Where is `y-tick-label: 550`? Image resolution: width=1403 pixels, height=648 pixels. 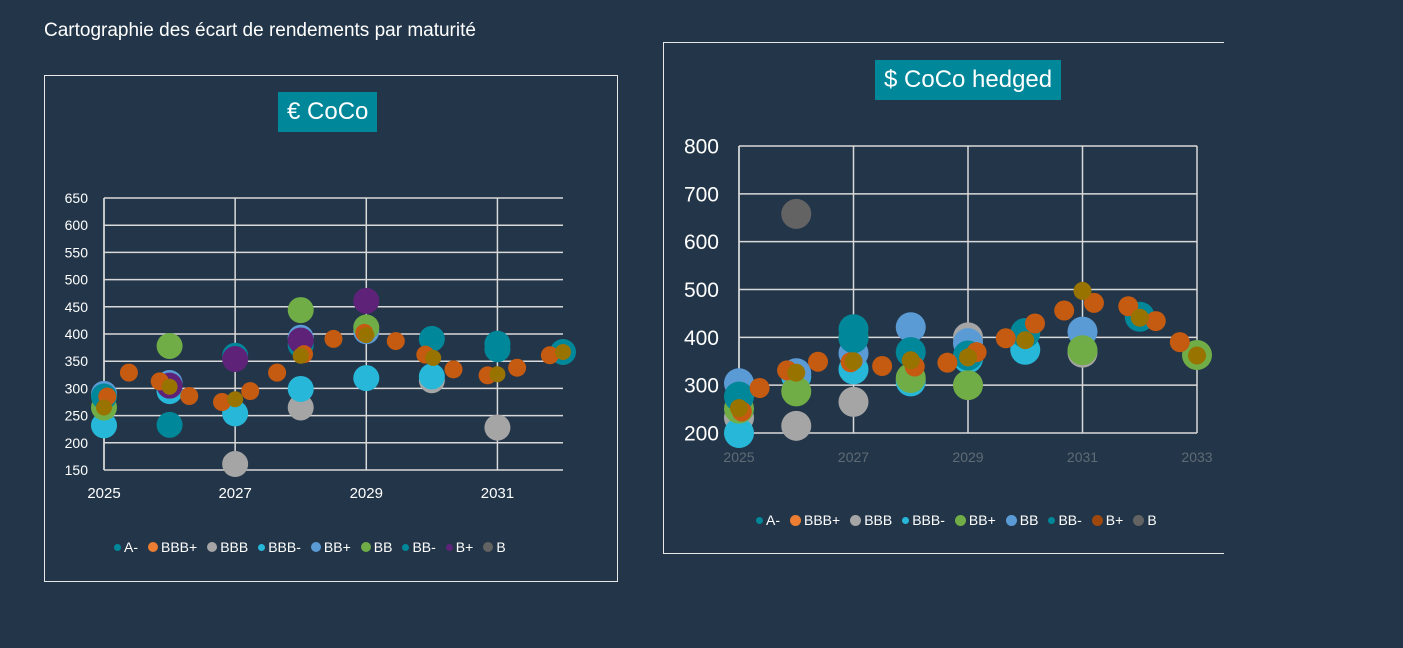
y-tick-label: 550 is located at coordinates (77, 252).